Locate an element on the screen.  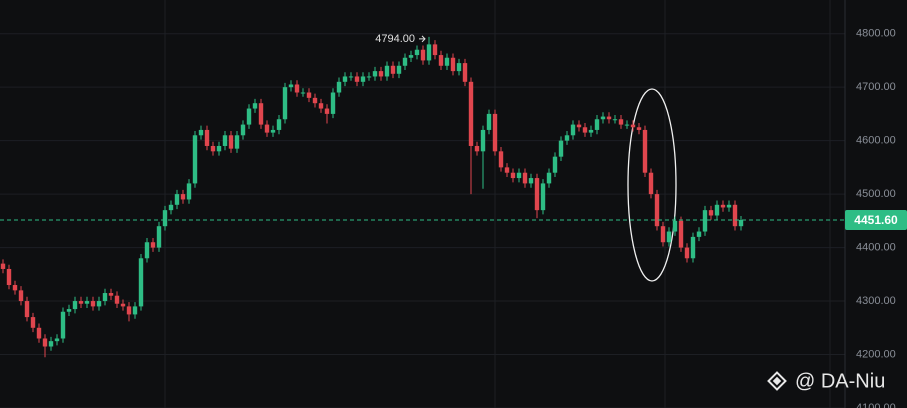
watermark-logo is located at coordinates (777, 381).